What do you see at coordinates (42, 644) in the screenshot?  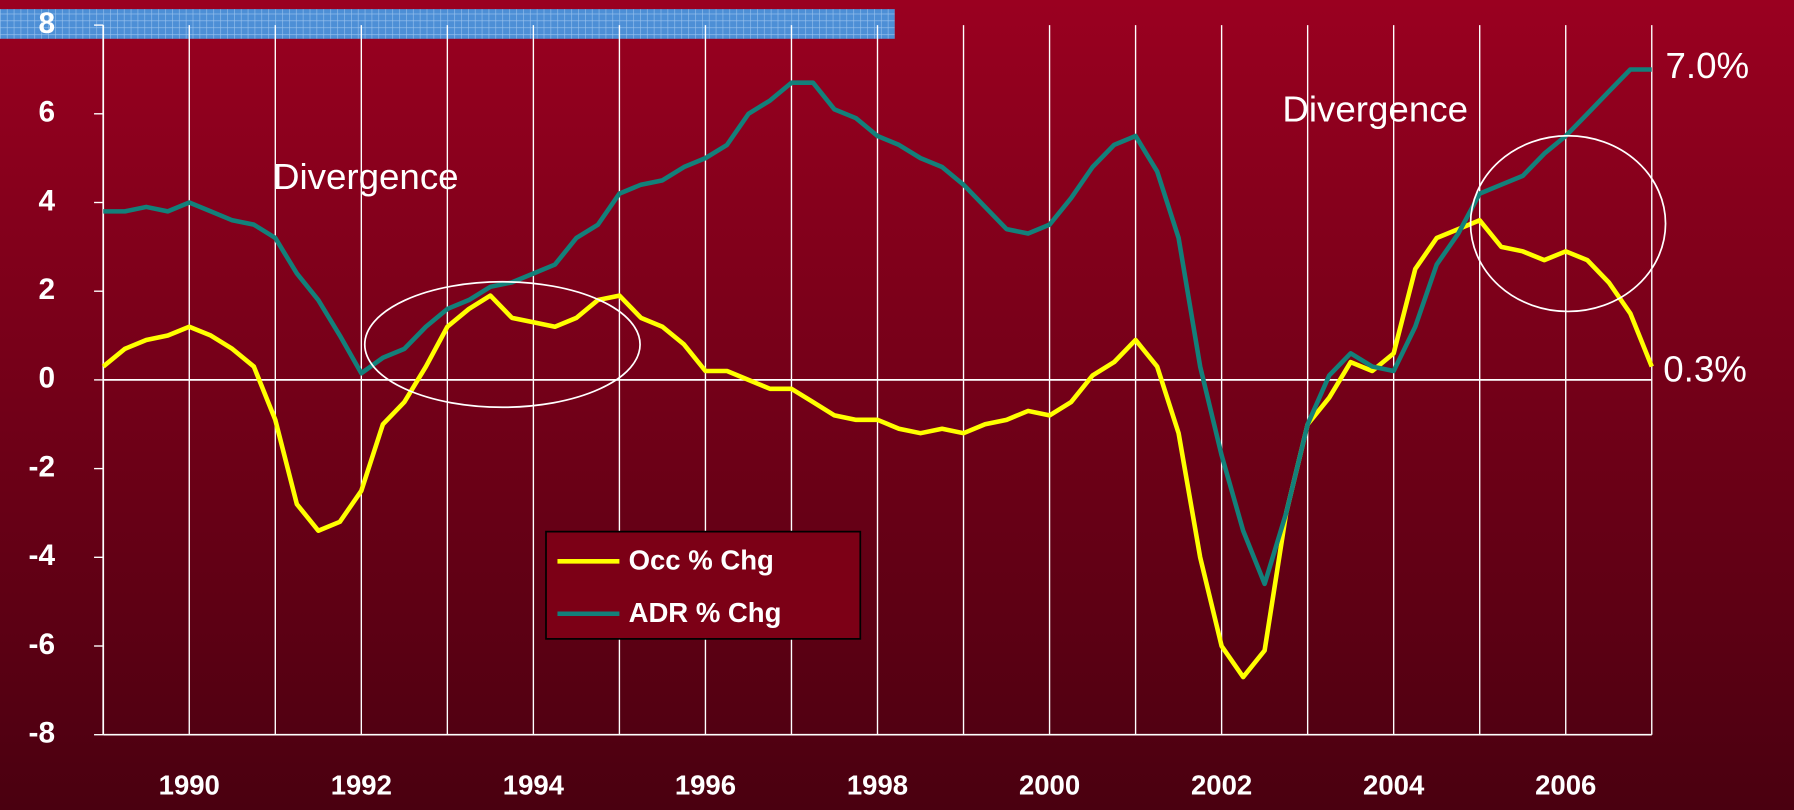 I see `y-tick-label: -6` at bounding box center [42, 644].